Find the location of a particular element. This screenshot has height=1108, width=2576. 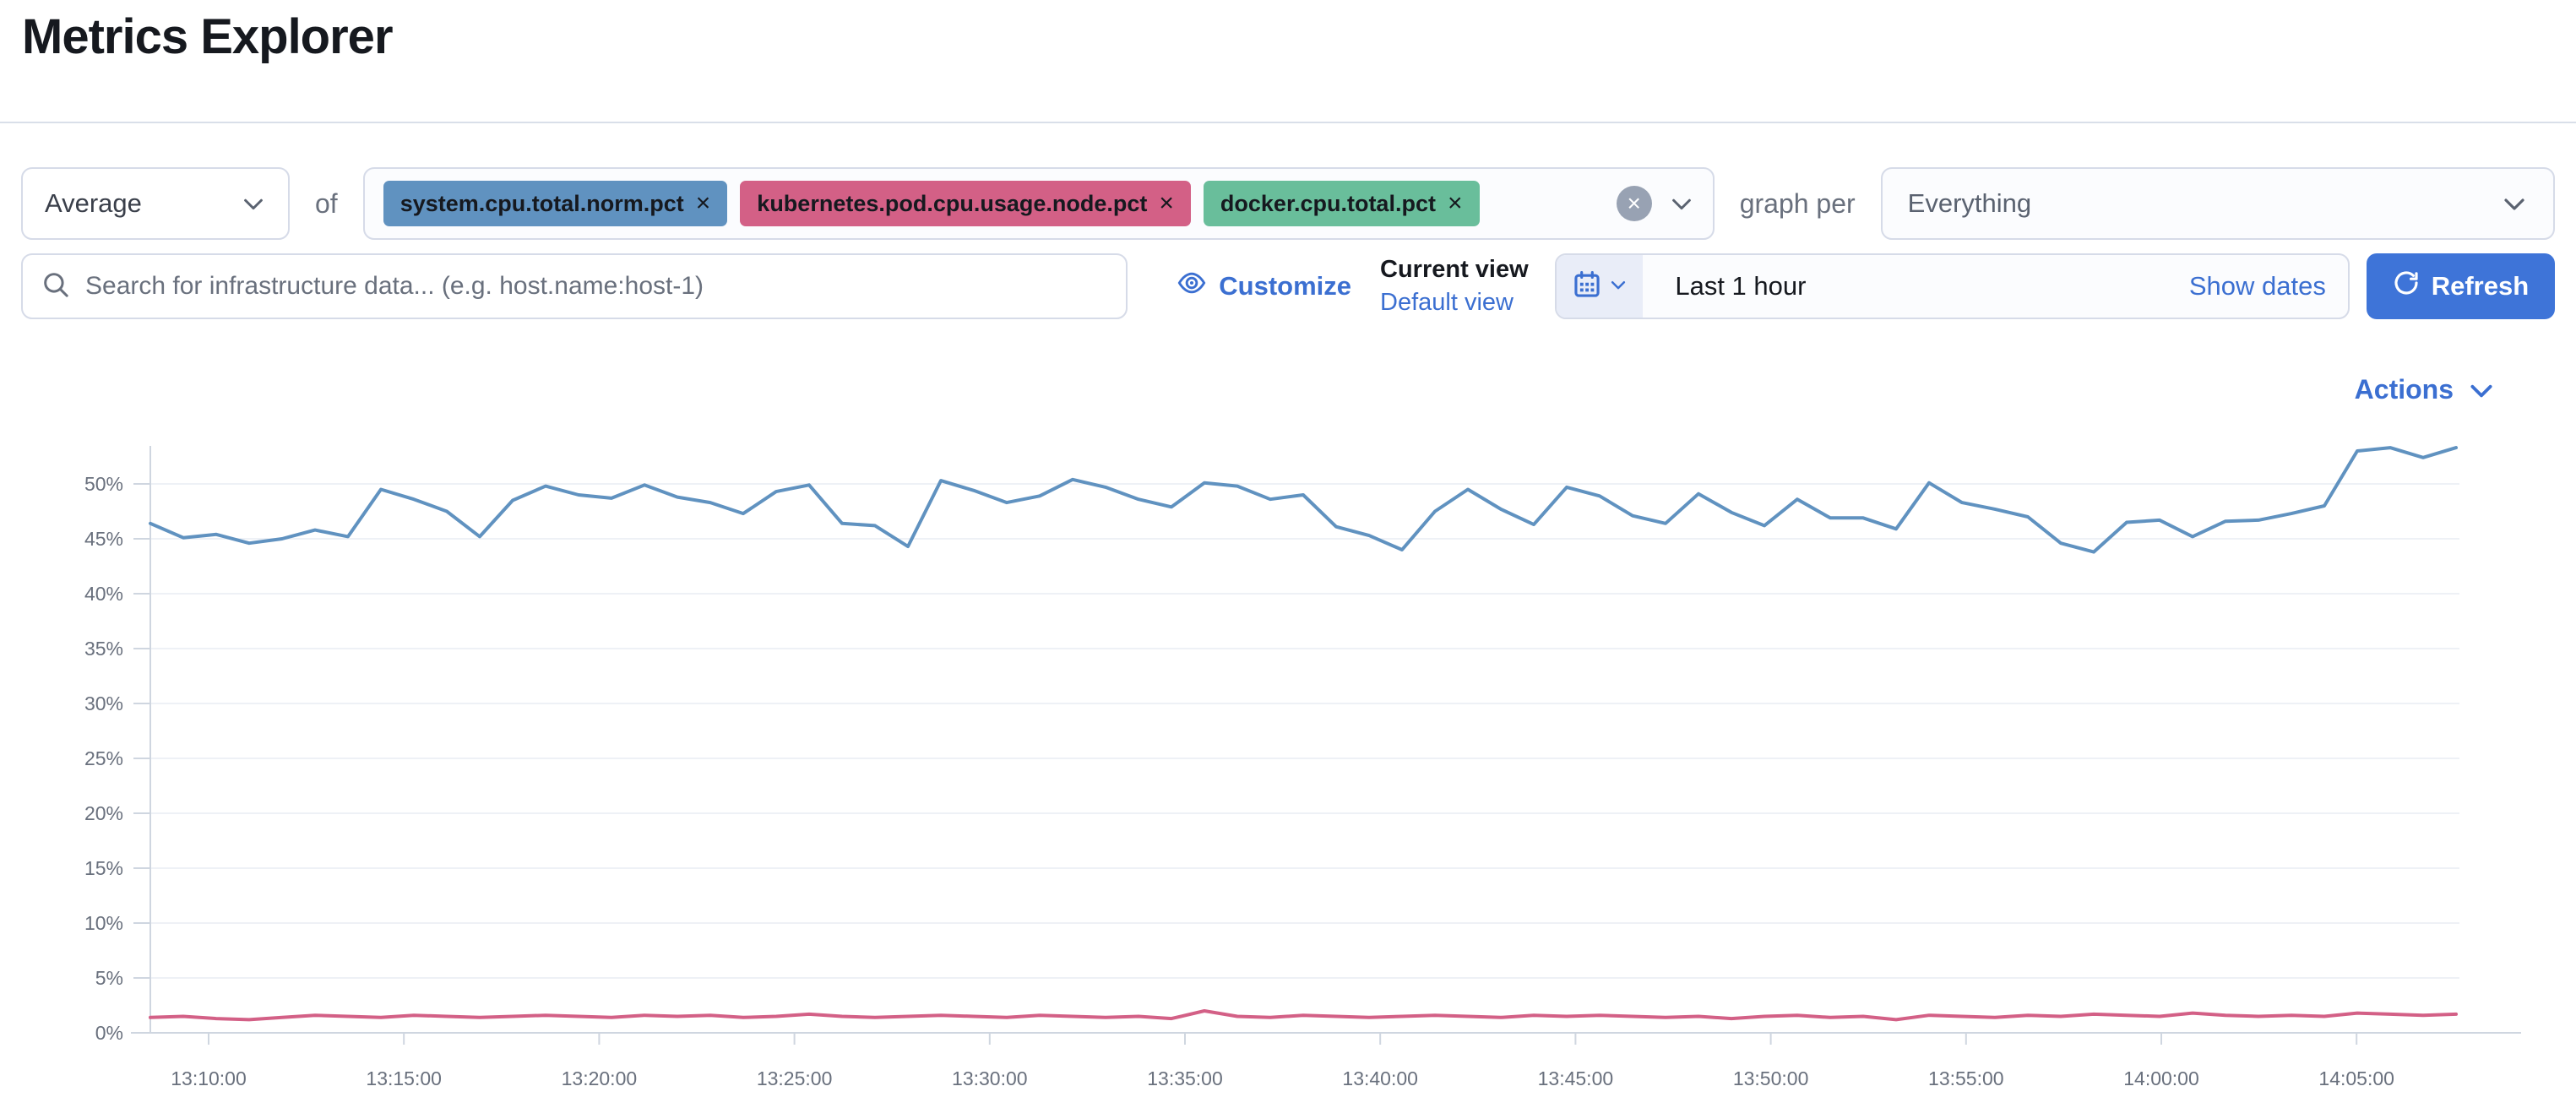

metric-pill: system.cpu.total.norm.pct × is located at coordinates (555, 203).